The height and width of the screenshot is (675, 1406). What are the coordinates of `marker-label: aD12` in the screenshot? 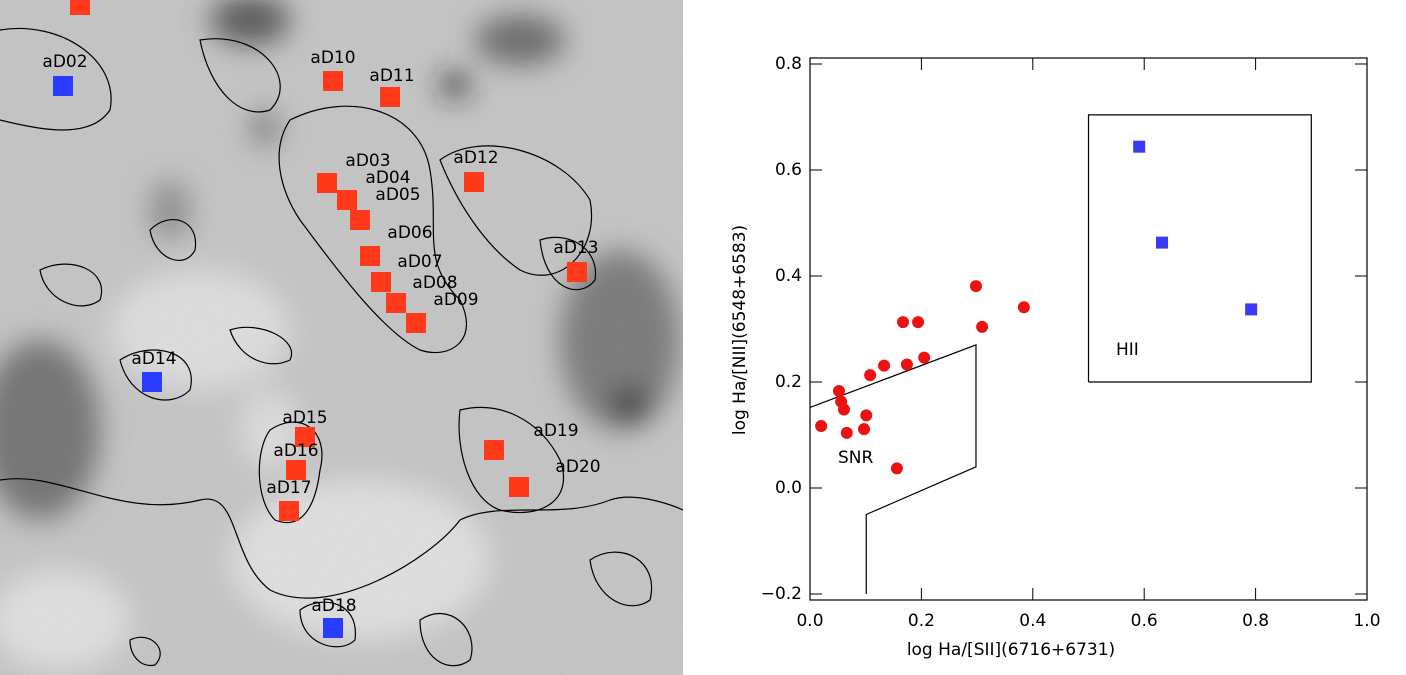 It's located at (475, 158).